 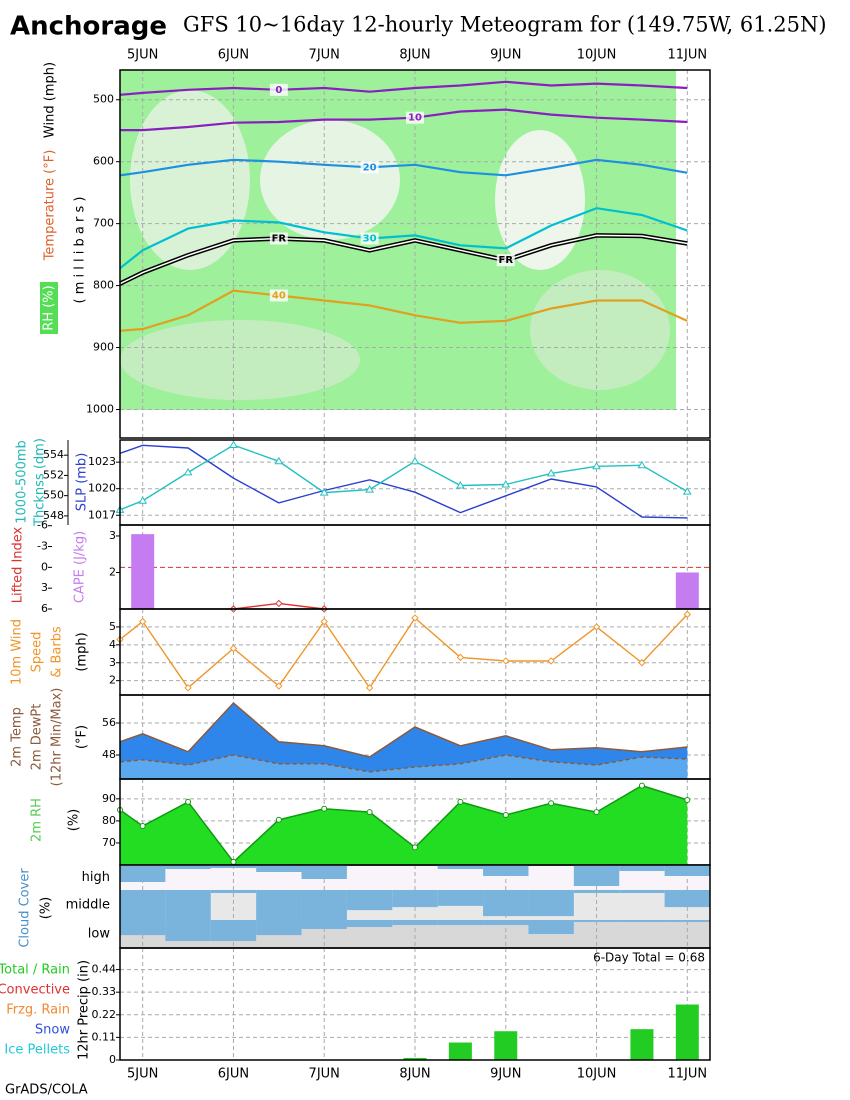 I want to click on title: Anchorage, so click(x=88, y=27).